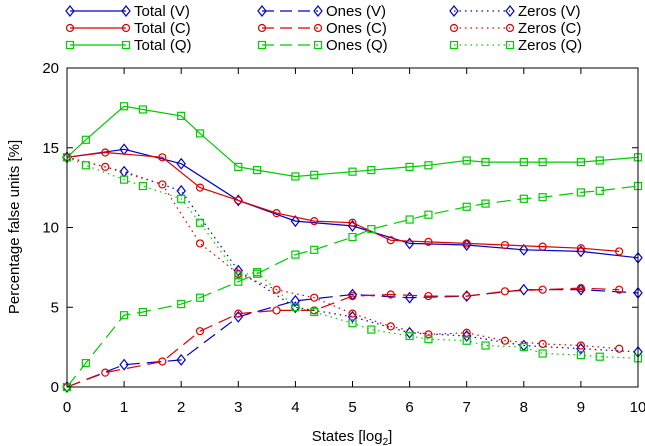  Describe the element at coordinates (549, 28) in the screenshot. I see `legend-label: Zeros (C)` at that location.